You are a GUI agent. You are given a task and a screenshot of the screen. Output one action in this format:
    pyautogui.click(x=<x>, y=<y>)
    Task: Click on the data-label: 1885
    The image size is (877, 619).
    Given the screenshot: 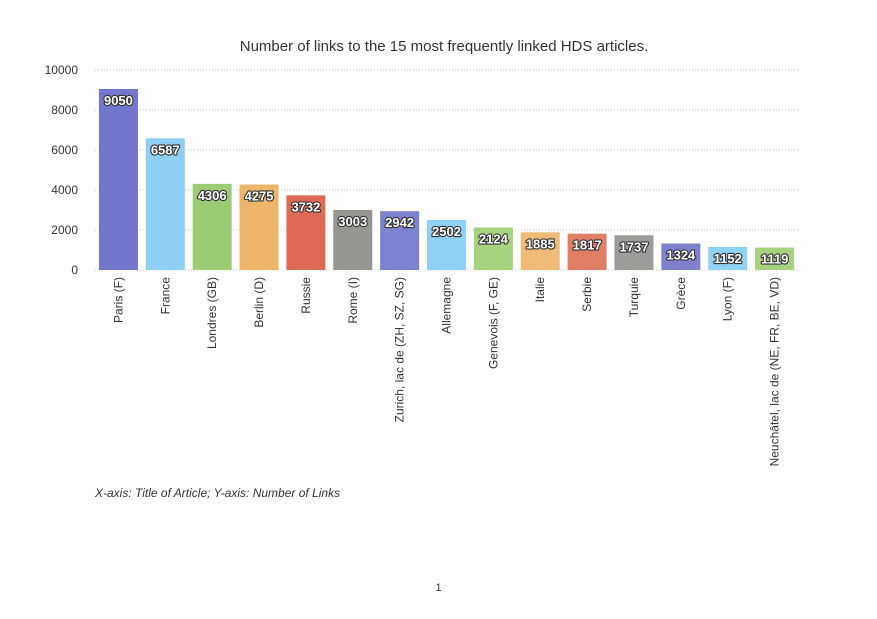 What is the action you would take?
    pyautogui.click(x=540, y=243)
    